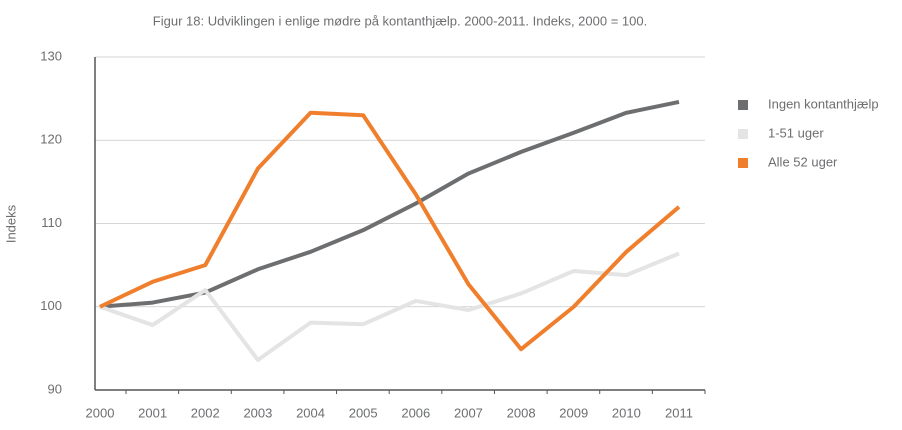 Image resolution: width=902 pixels, height=430 pixels. What do you see at coordinates (310, 412) in the screenshot?
I see `x-tick-label: 2004` at bounding box center [310, 412].